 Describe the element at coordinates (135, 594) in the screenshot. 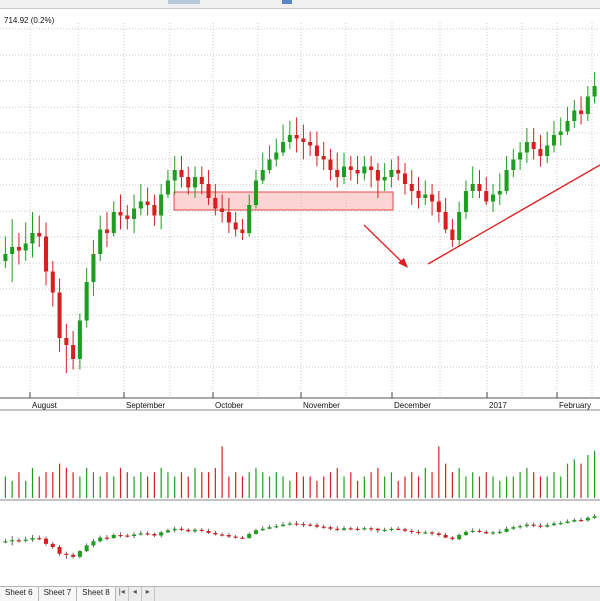

I see `prev-sheet-icon: ◂` at that location.